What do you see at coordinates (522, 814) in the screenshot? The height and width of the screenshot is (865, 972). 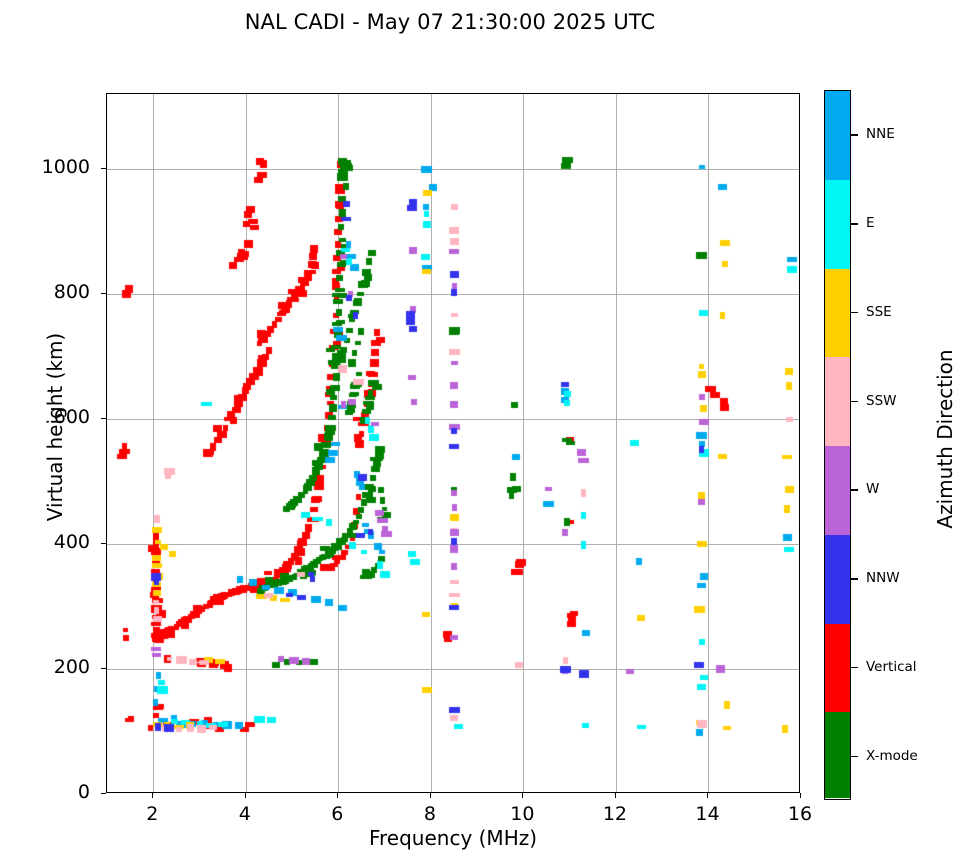 I see `x-tick-label: 10` at bounding box center [522, 814].